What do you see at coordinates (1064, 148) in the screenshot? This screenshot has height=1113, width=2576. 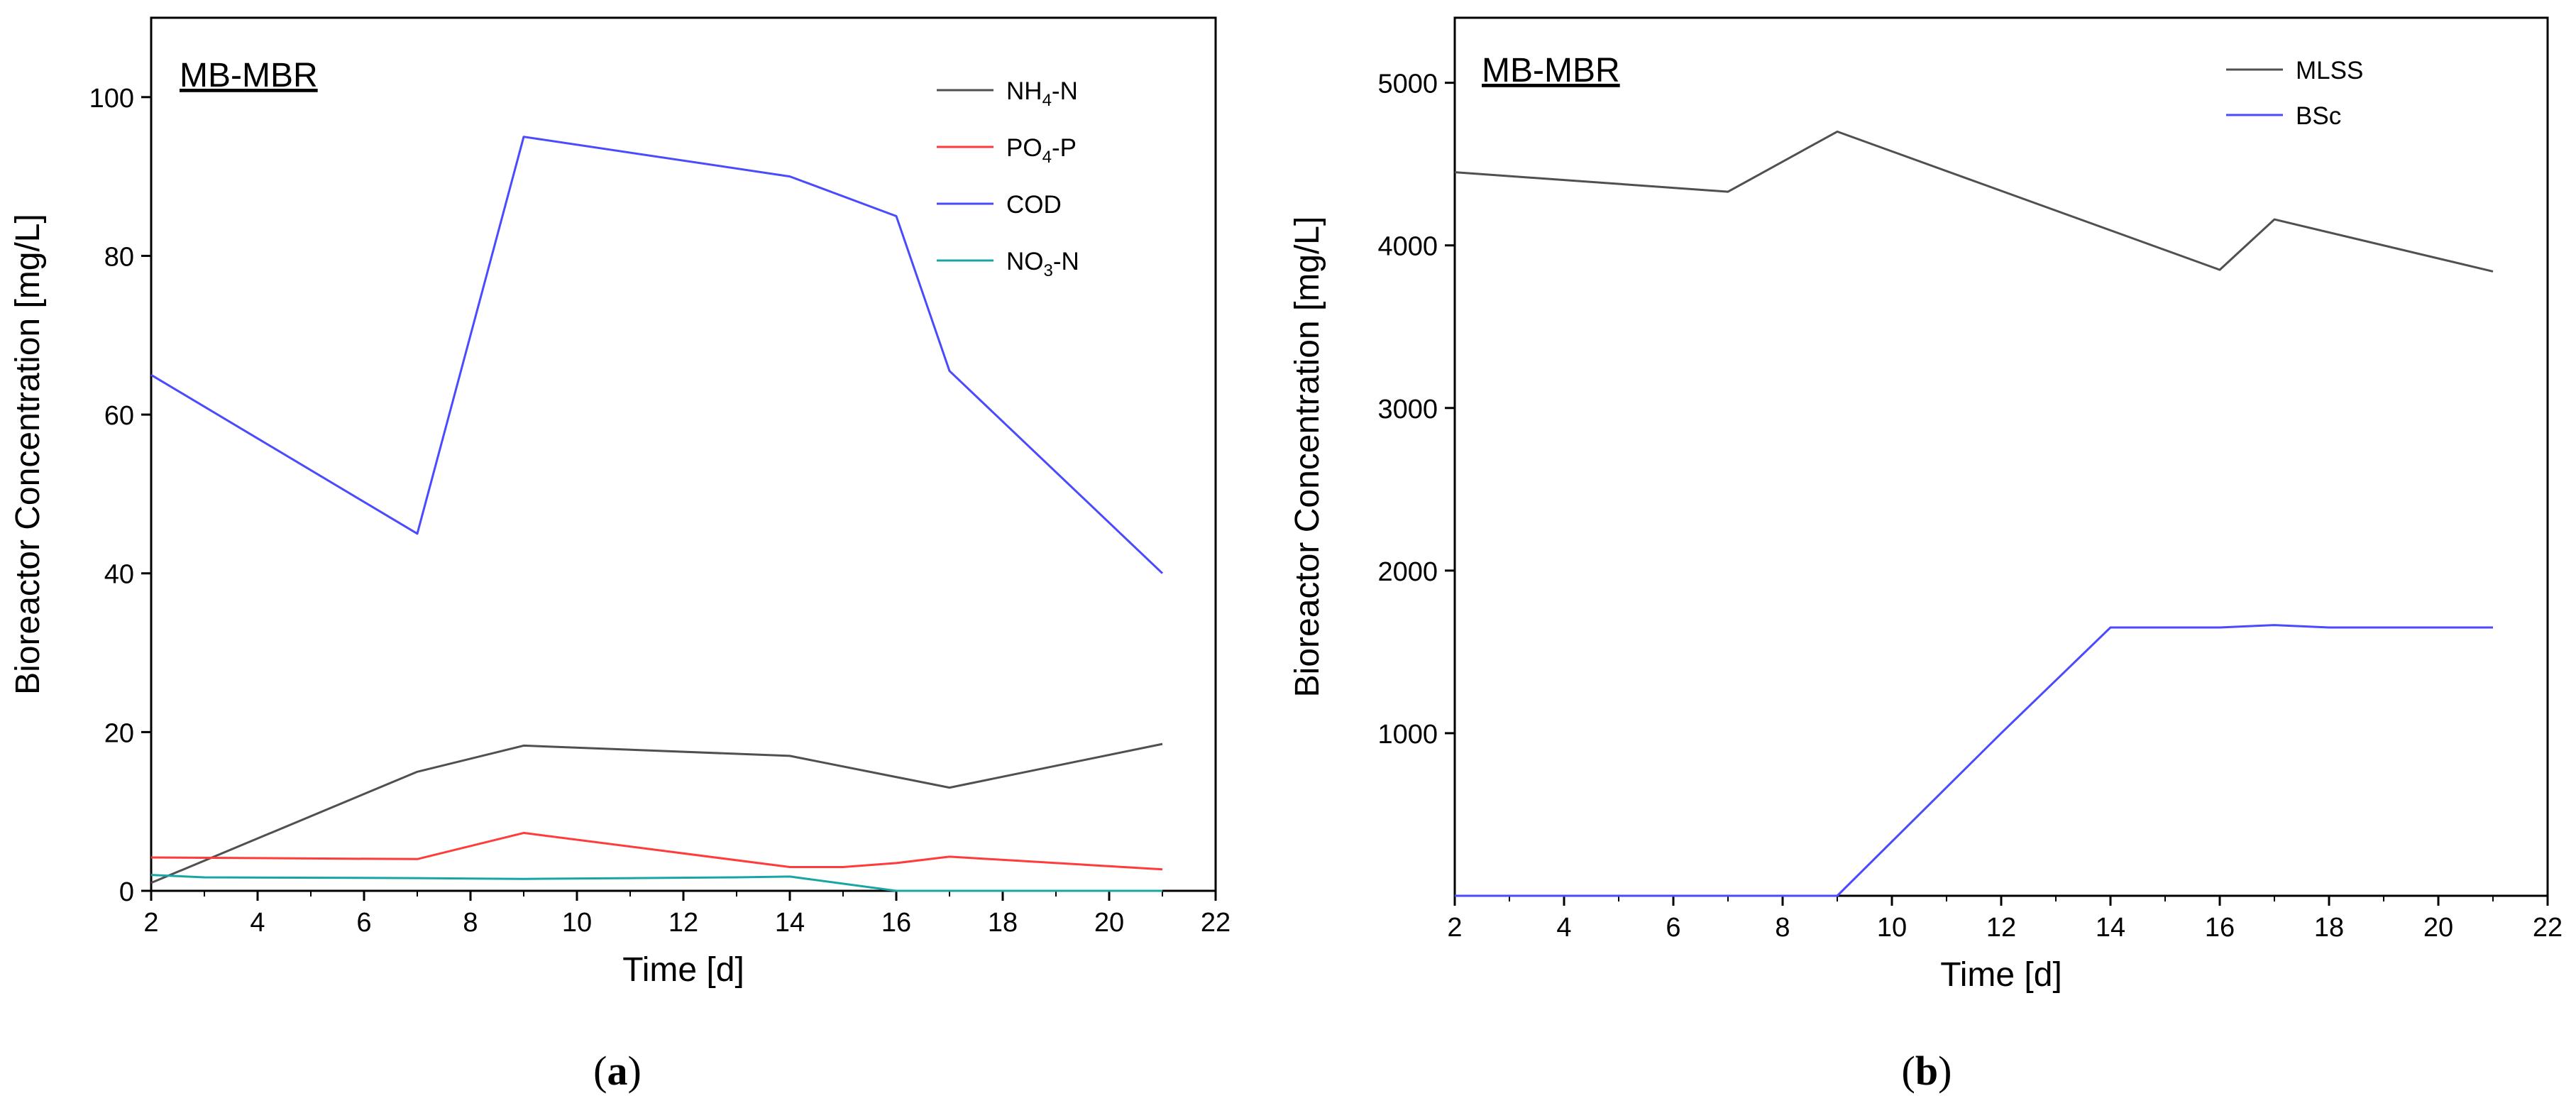 I see `legend-label-tail: -P` at bounding box center [1064, 148].